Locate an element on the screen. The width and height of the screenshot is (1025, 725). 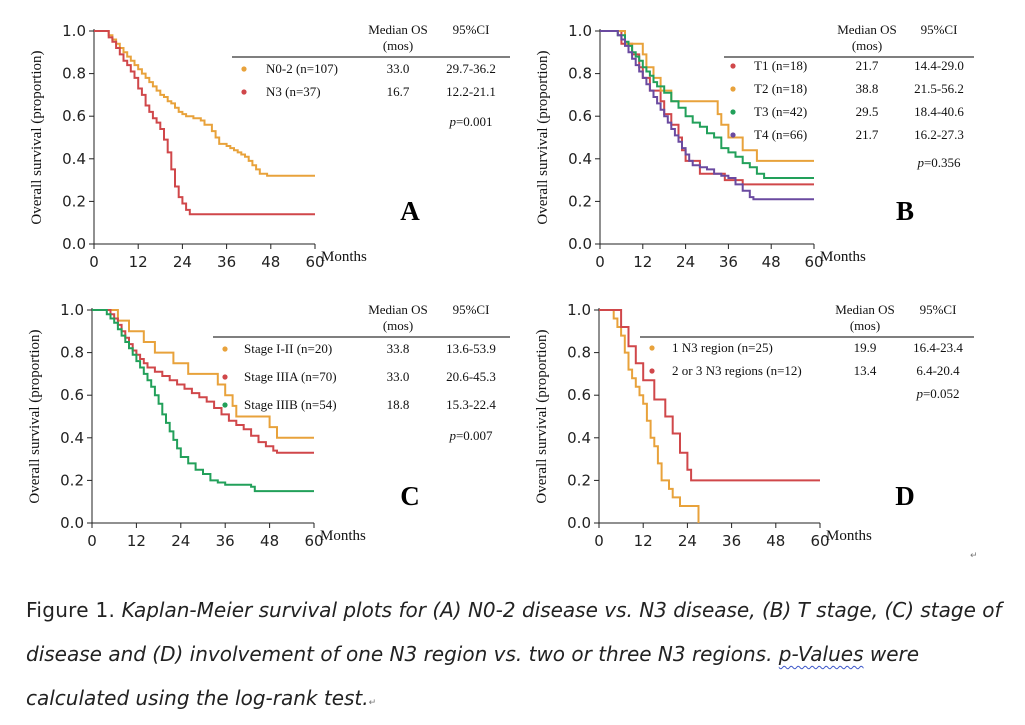
panel-b-ci-value: 16.2-27.3 is located at coordinates (939, 134).